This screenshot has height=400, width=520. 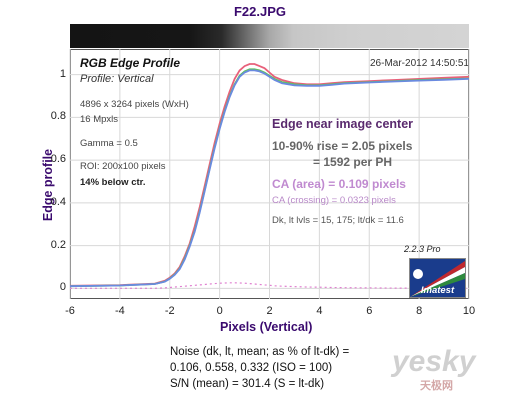 What do you see at coordinates (134, 104) in the screenshot?
I see `info-dimensions: 4896 x 3264 pixels (WxH)` at bounding box center [134, 104].